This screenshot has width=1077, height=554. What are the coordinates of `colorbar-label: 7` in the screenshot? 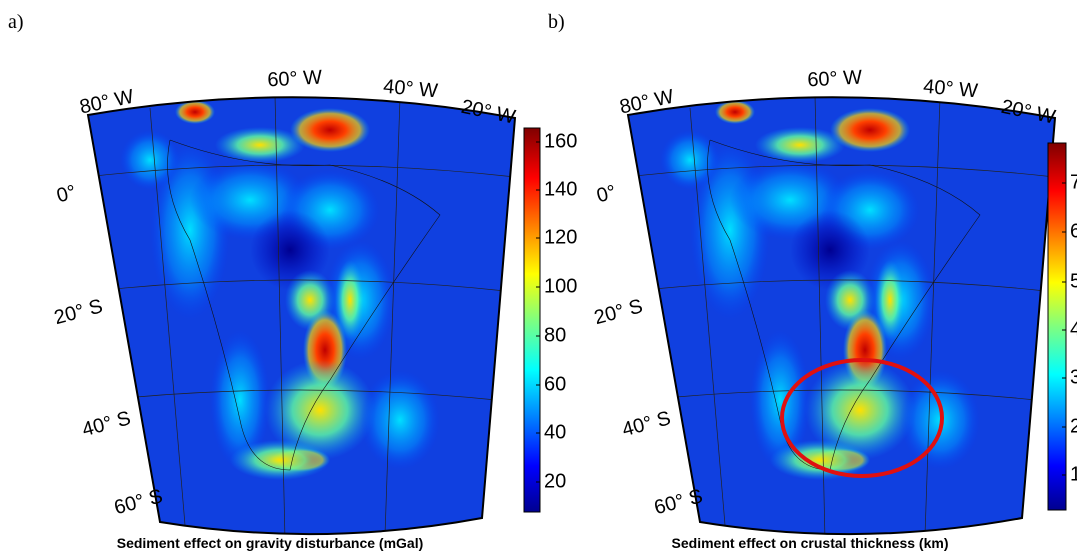 It's located at (1073, 182).